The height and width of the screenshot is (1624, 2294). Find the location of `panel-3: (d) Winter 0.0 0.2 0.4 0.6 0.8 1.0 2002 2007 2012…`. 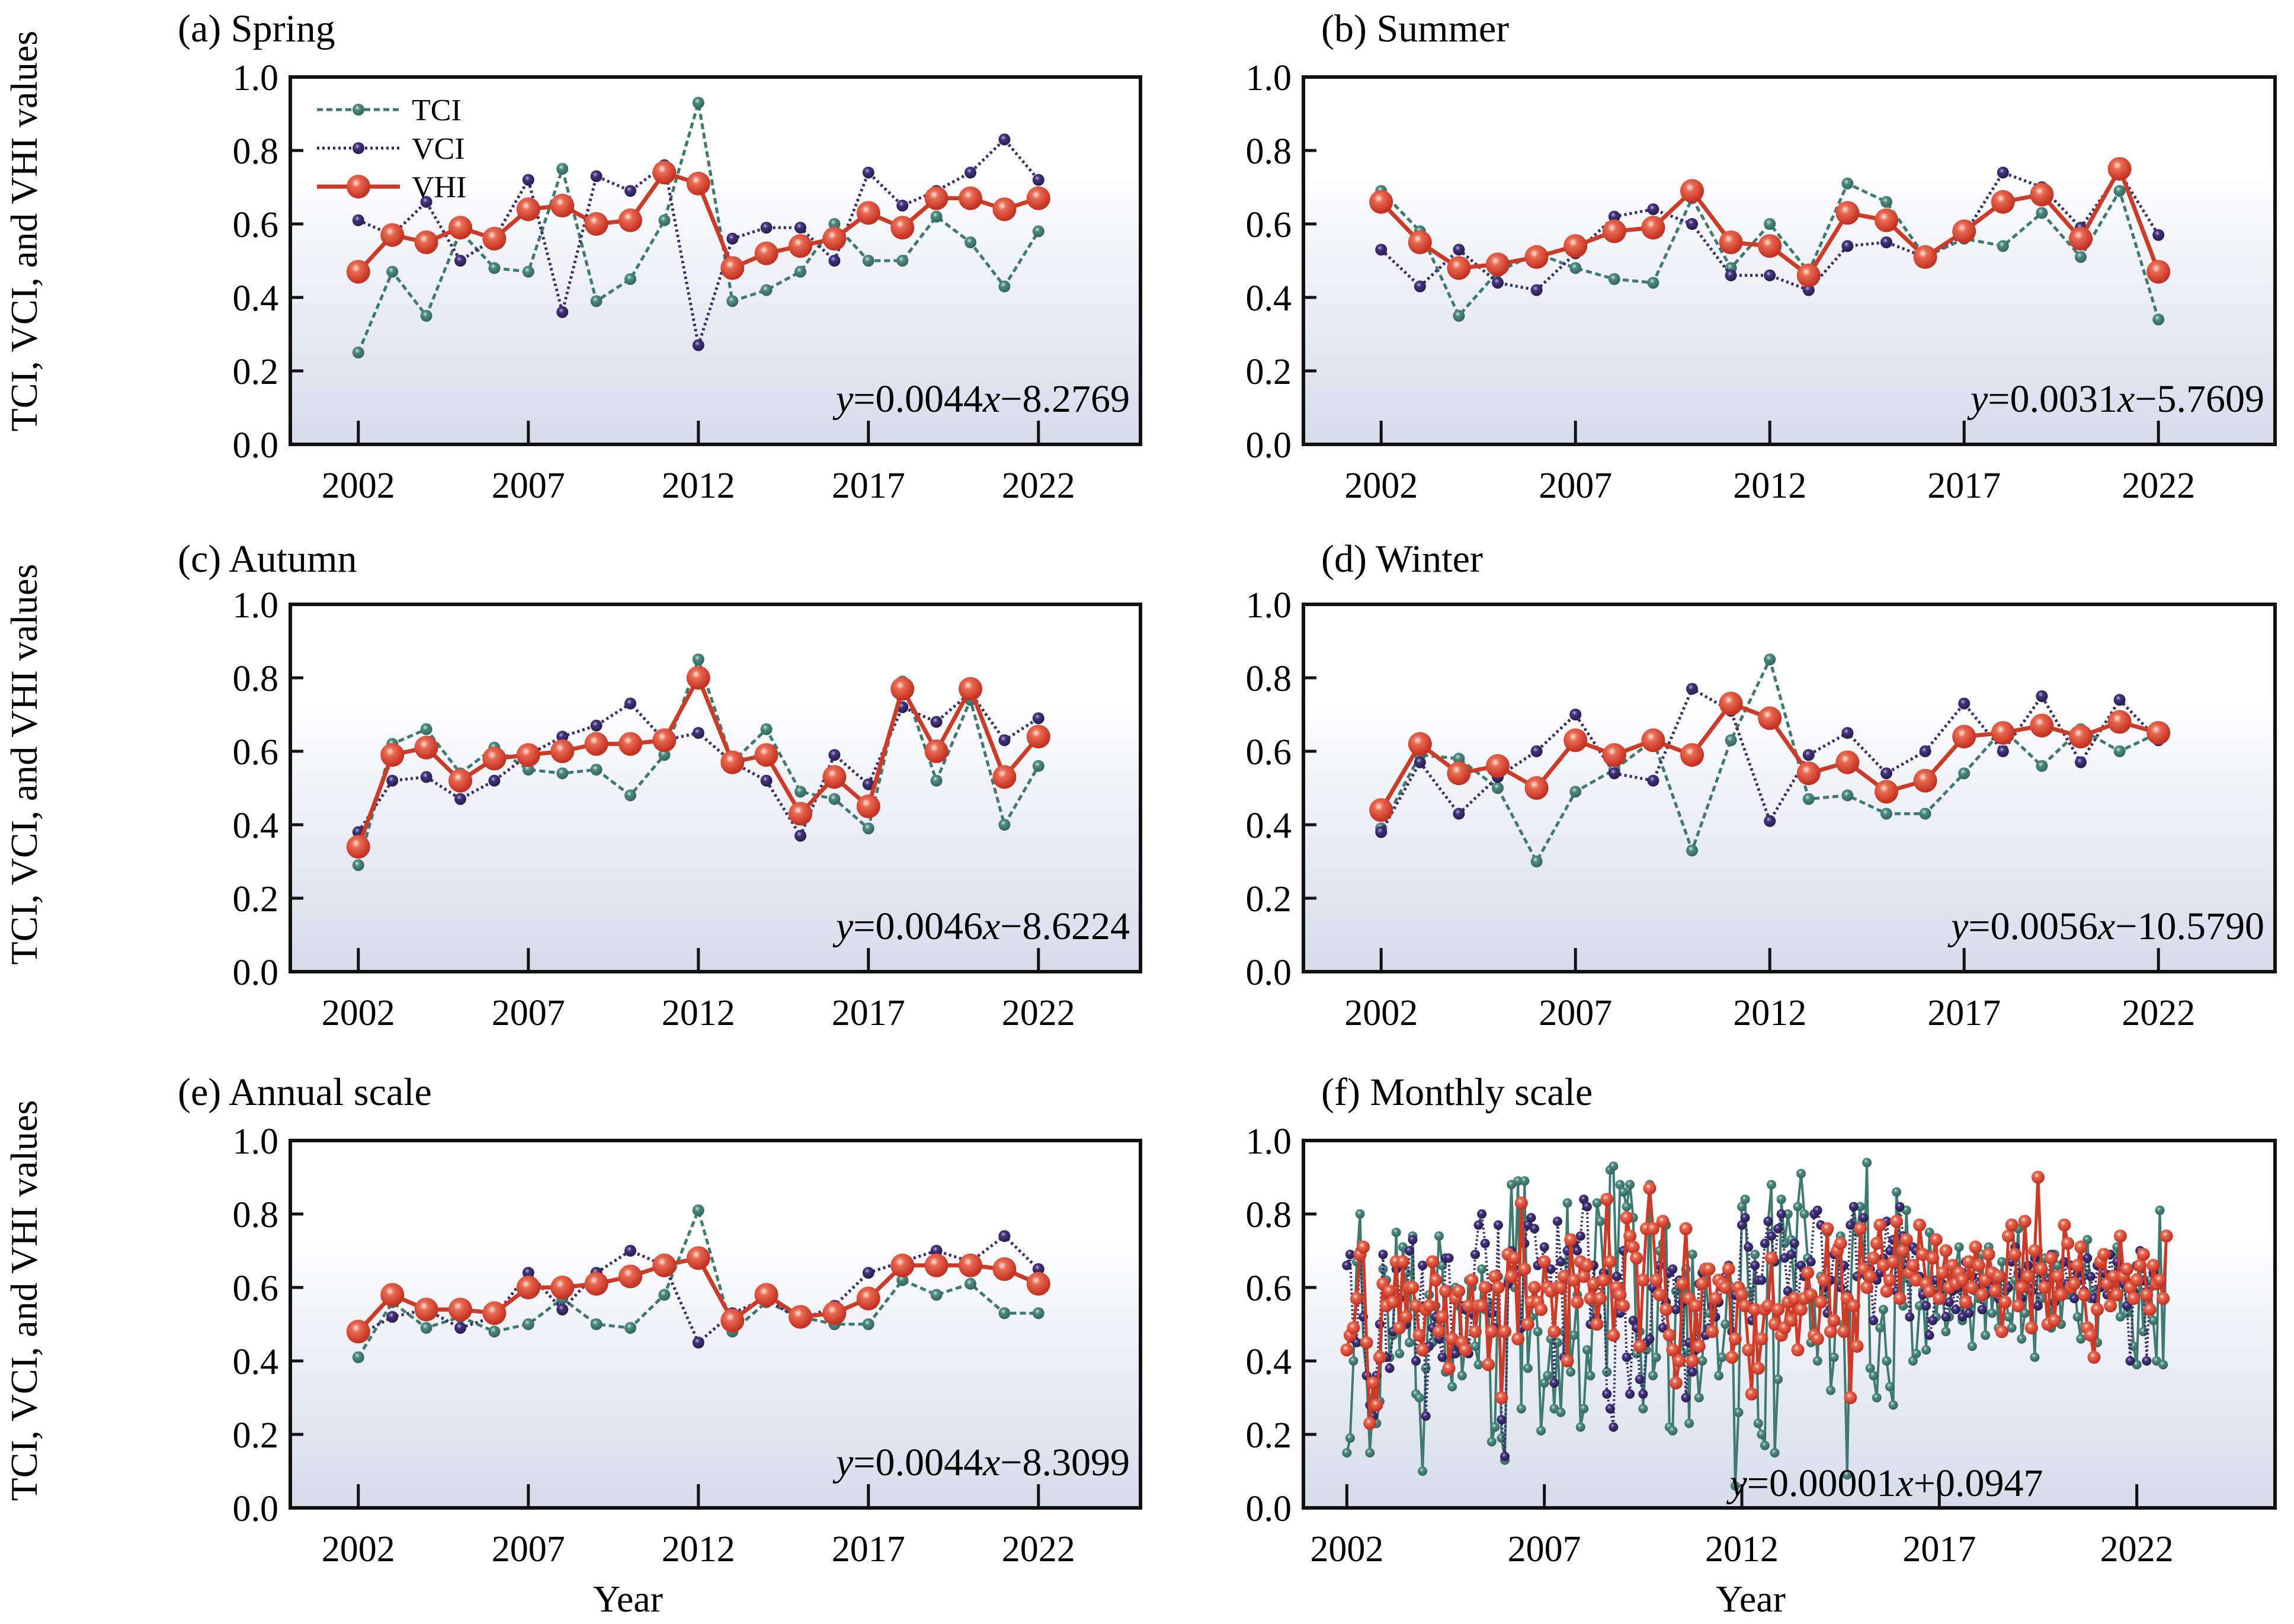

panel-3: (d) Winter 0.0 0.2 0.4 0.6 0.8 1.0 2002 2007 2012… is located at coordinates (1761, 785).